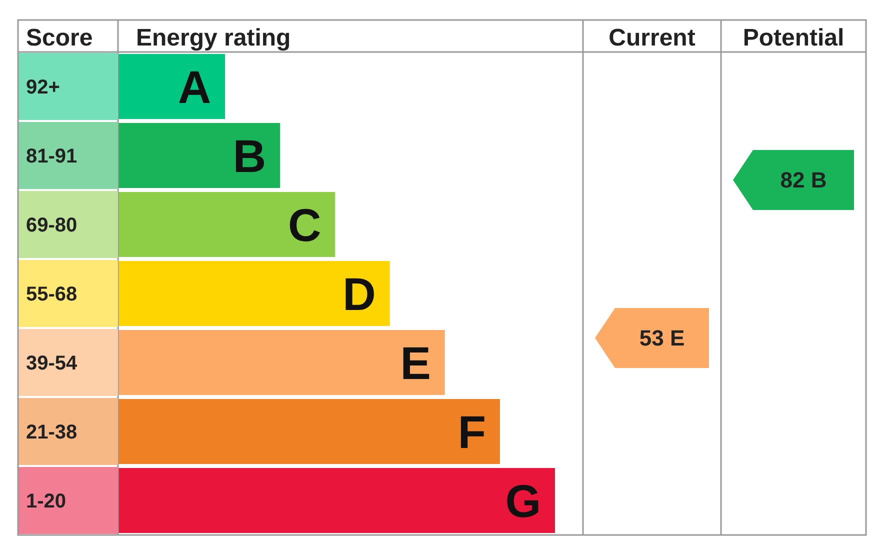 The height and width of the screenshot is (556, 886). What do you see at coordinates (52, 295) in the screenshot?
I see `y-tick-label: 55-68` at bounding box center [52, 295].